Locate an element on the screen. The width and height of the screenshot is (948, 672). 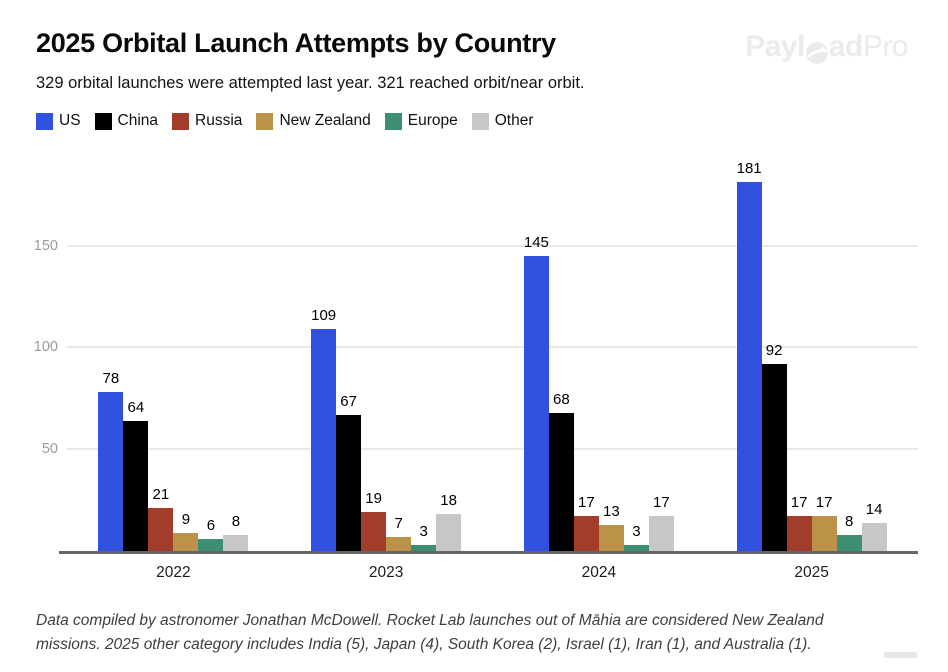
legend-item-new-zealand: New Zealand is located at coordinates (313, 121).